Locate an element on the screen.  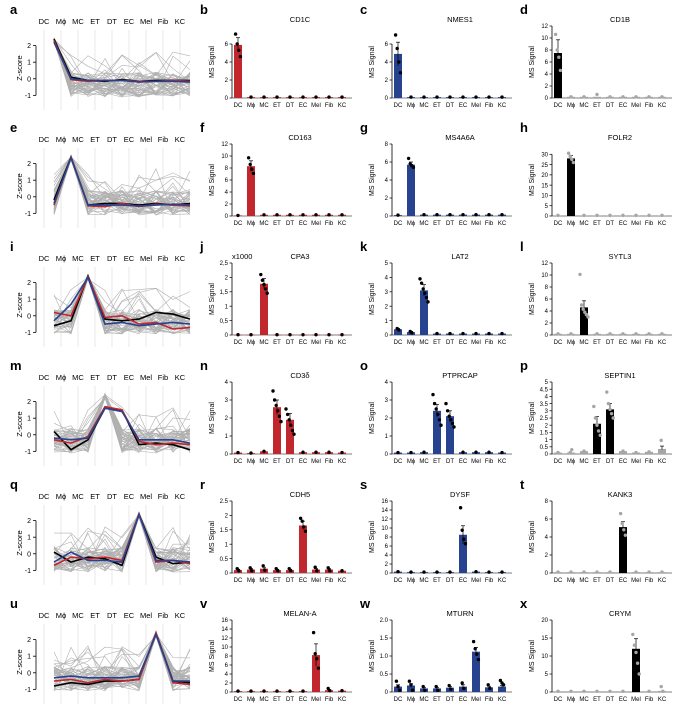
panel-q: q DC Mϕ MC ET DT EC Mel Fib KC -1 0 1 2Z-score is located at coordinates (100, 531).